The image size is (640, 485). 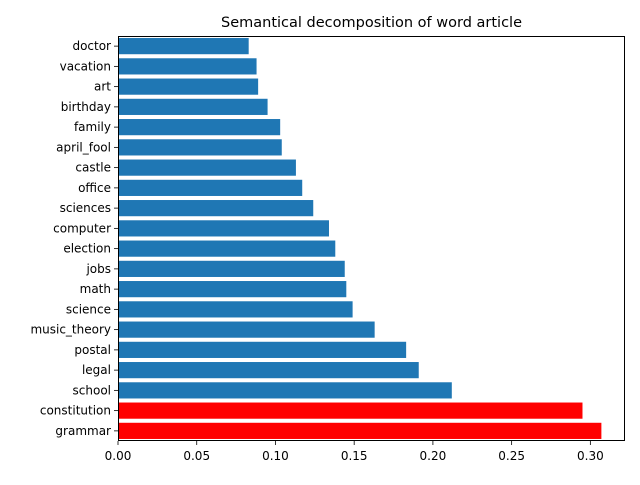 I want to click on y-tick-label: vacation, so click(x=85, y=66).